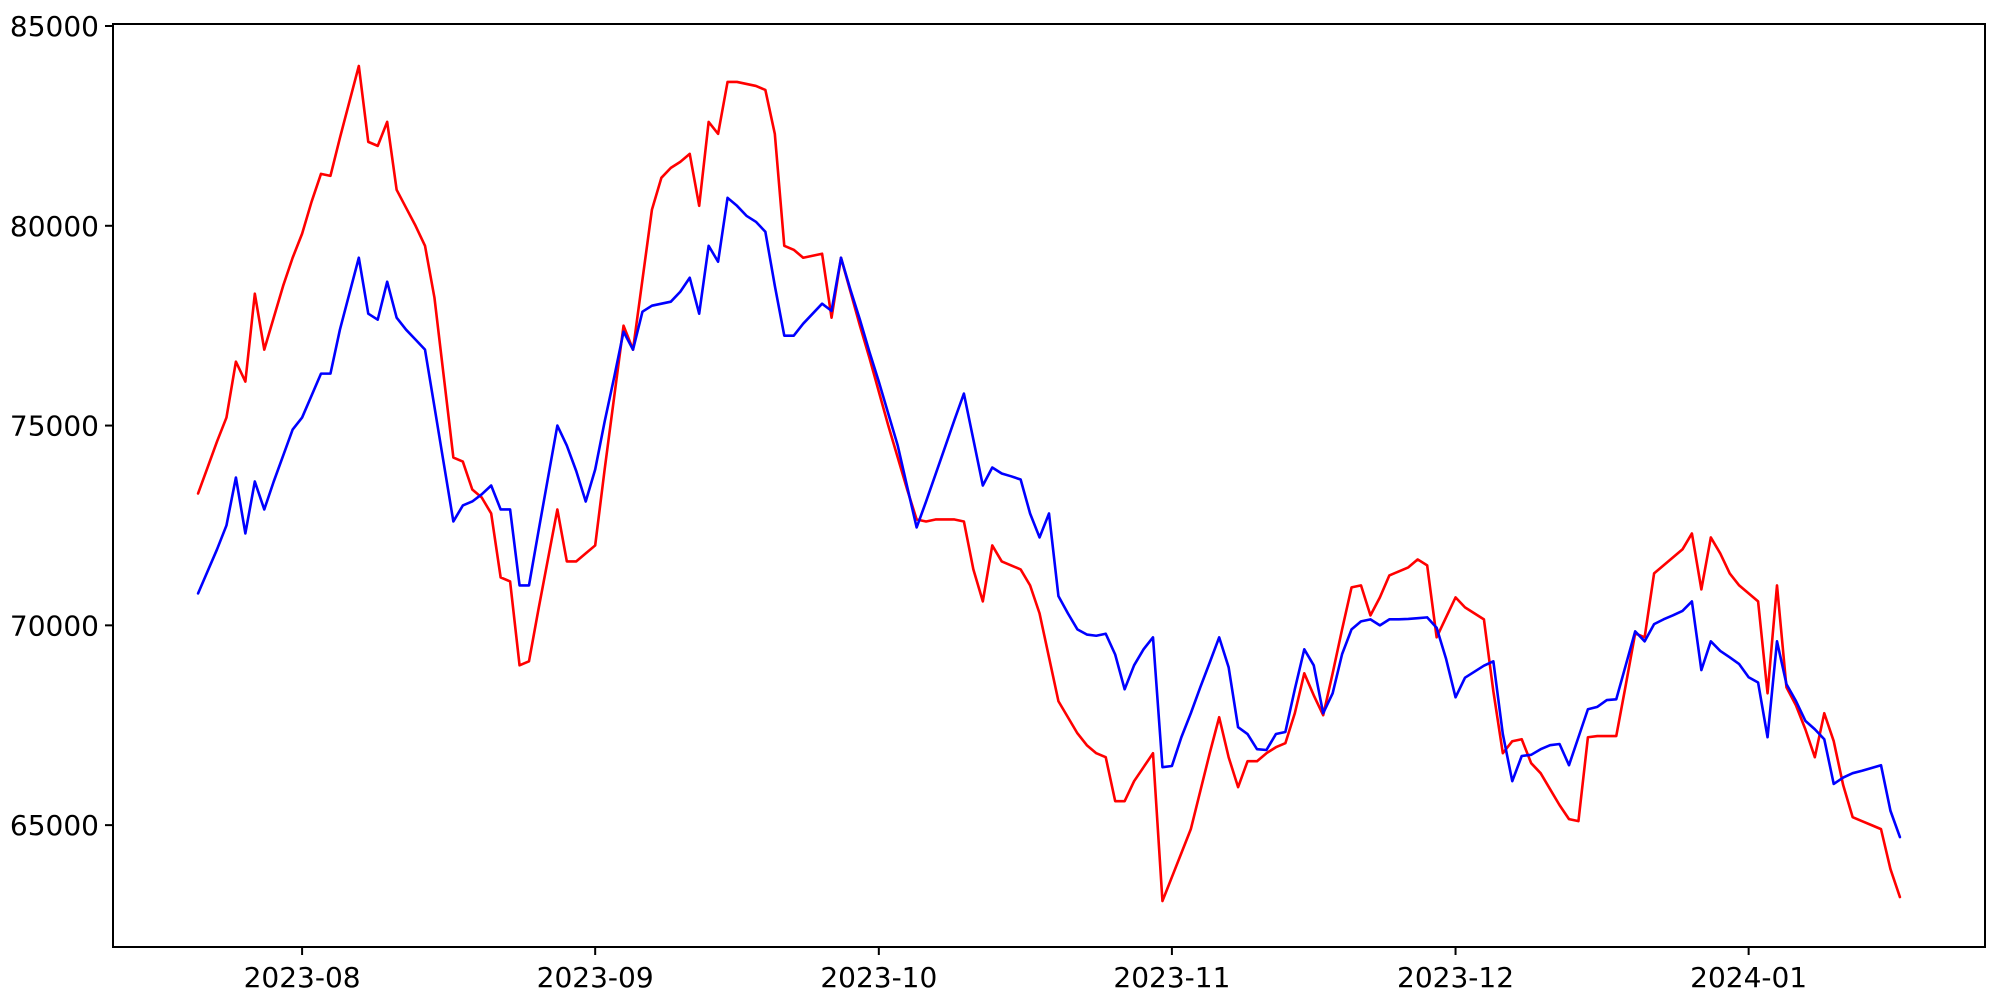 The image size is (2000, 1000). I want to click on x-axis-tick-label: 2023-09, so click(595, 977).